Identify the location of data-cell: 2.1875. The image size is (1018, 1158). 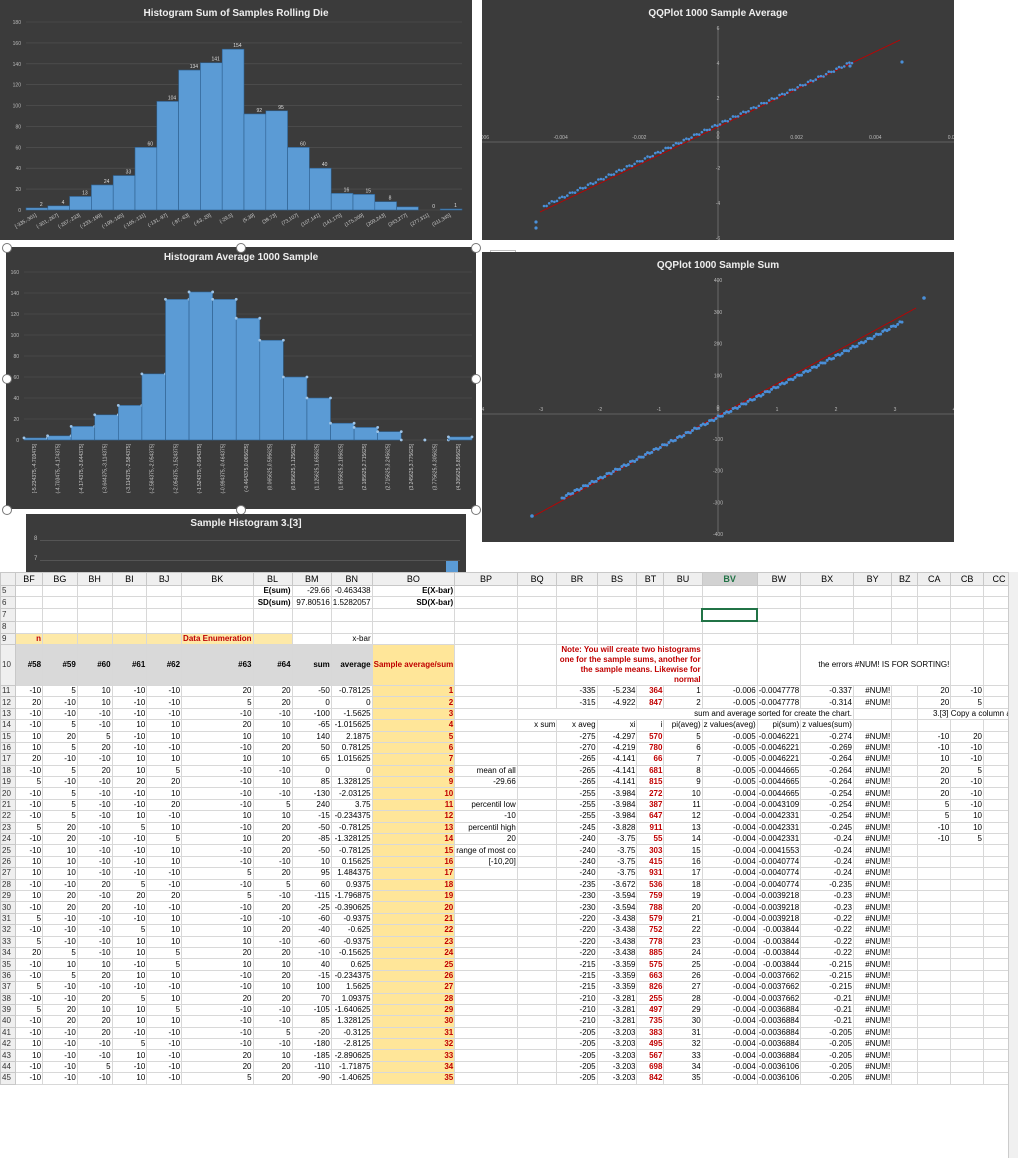
(351, 736).